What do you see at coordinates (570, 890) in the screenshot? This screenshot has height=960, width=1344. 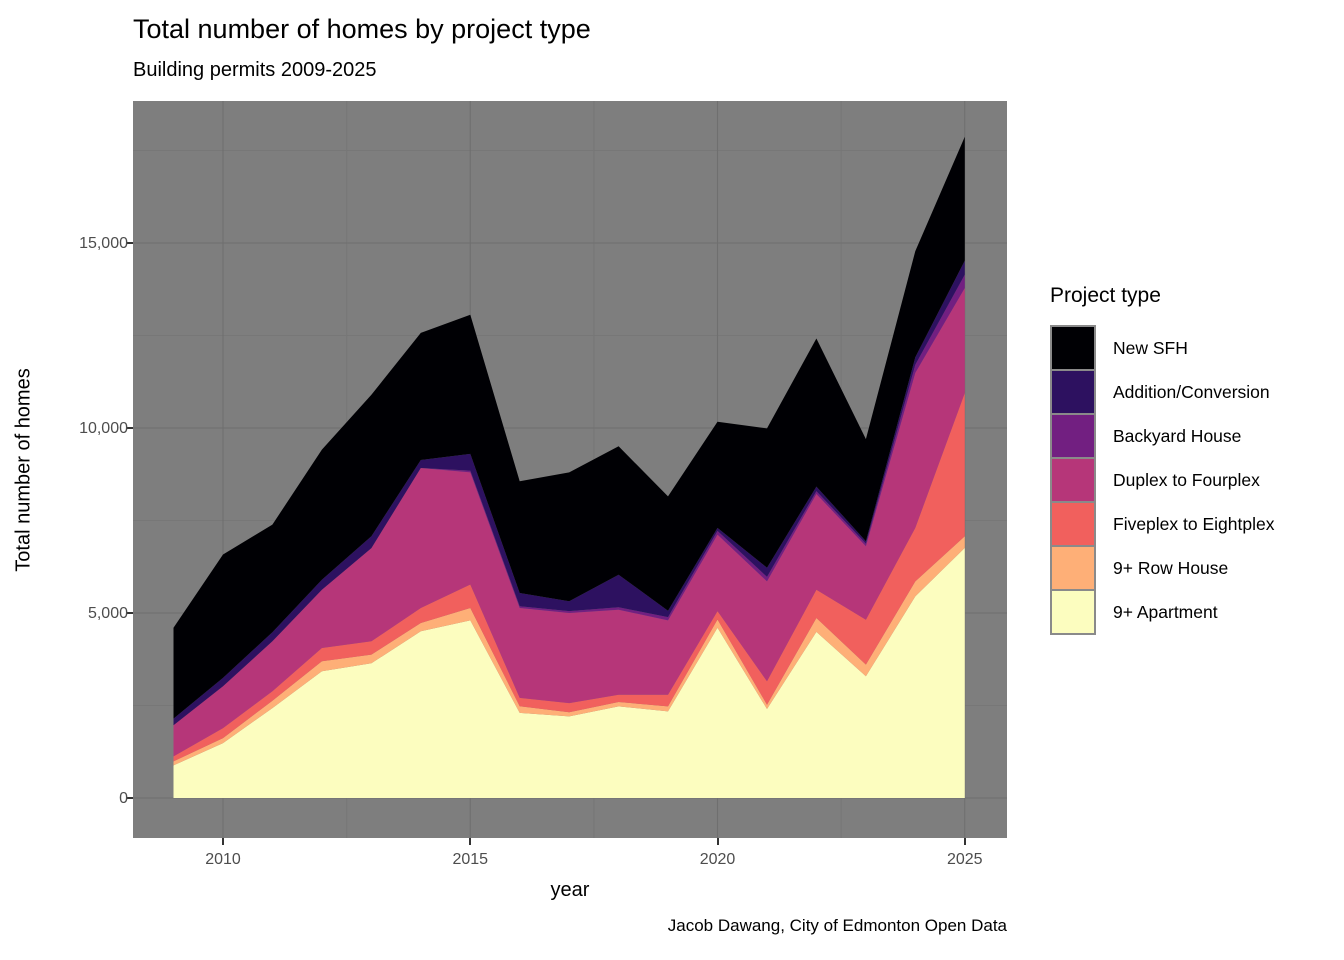 I see `x-axis-title: year` at bounding box center [570, 890].